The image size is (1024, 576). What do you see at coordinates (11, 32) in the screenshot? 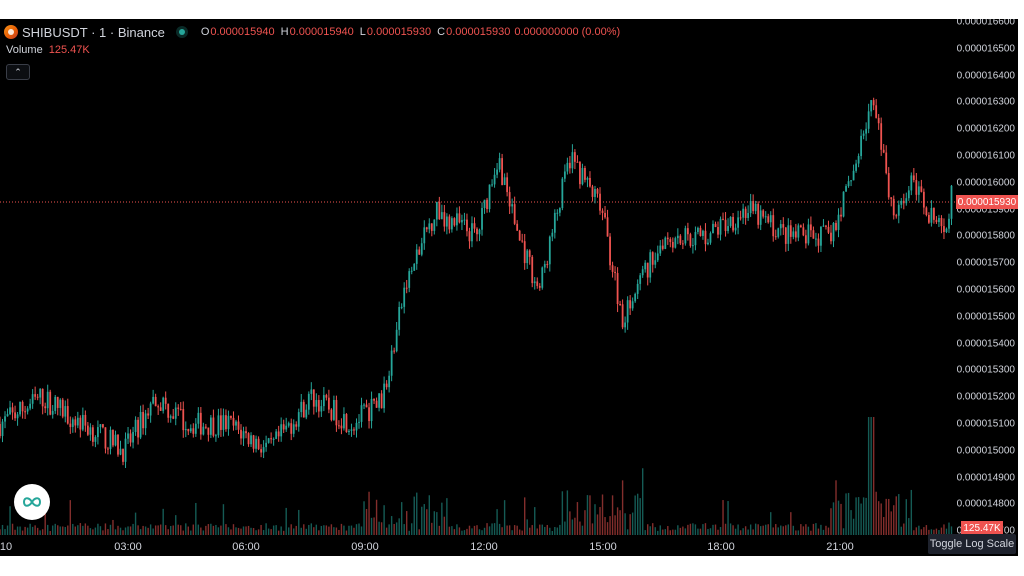
I see `shib-coin-icon` at bounding box center [11, 32].